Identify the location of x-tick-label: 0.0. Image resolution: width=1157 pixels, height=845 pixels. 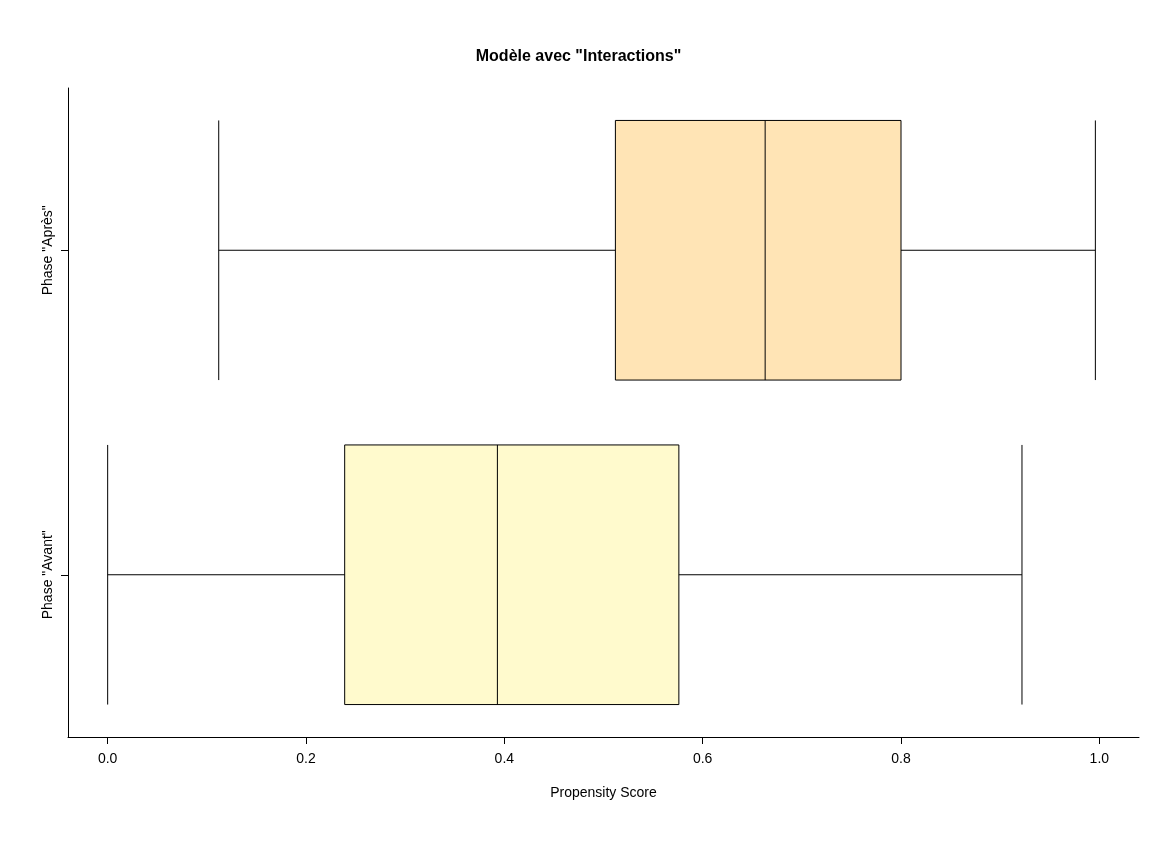
(107, 758).